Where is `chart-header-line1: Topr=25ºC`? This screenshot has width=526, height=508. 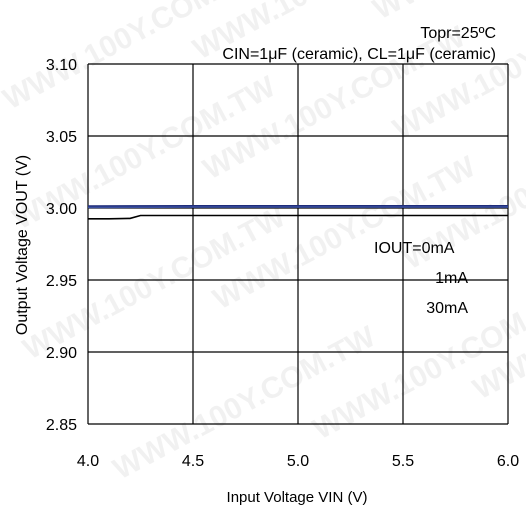 chart-header-line1: Topr=25ºC is located at coordinates (458, 33).